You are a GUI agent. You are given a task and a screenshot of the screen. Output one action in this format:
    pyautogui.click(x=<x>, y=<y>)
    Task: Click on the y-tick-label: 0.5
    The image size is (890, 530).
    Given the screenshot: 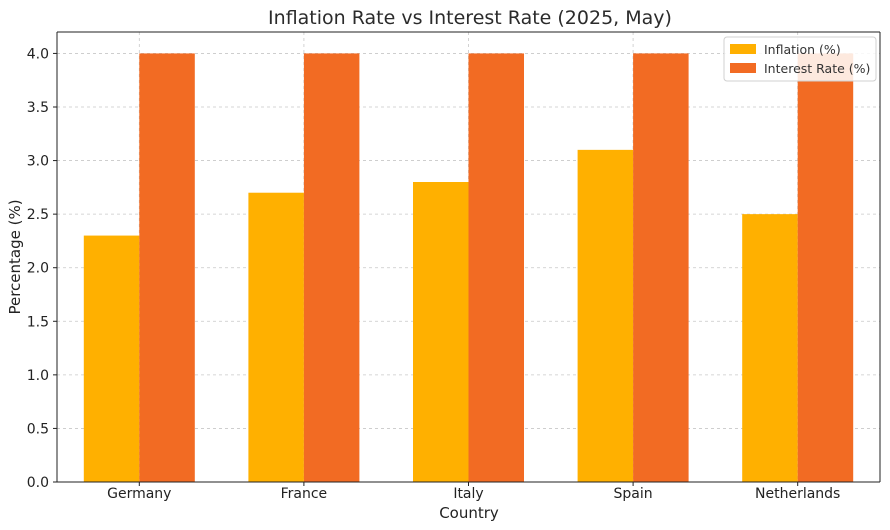 What is the action you would take?
    pyautogui.click(x=38, y=429)
    